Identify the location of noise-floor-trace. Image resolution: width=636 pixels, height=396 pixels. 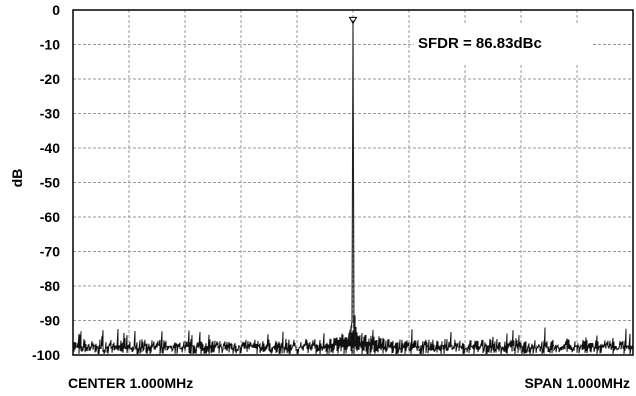
(353, 335).